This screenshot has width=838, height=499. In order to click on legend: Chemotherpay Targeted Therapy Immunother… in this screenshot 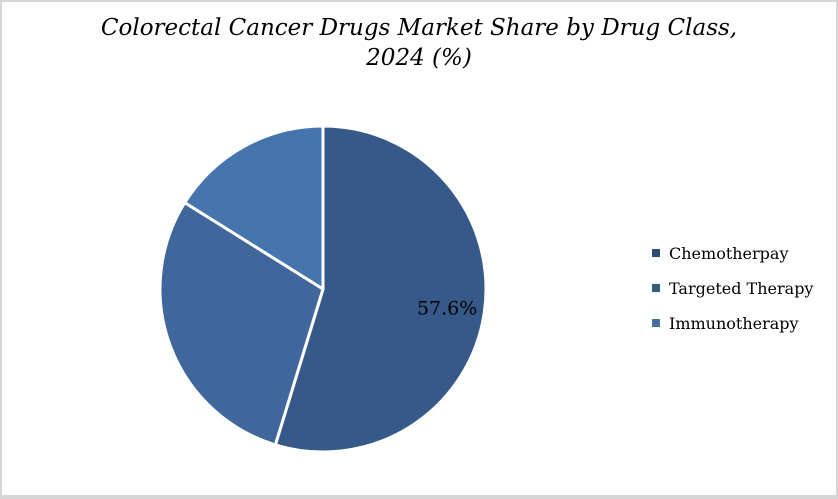, I will do `click(733, 288)`.